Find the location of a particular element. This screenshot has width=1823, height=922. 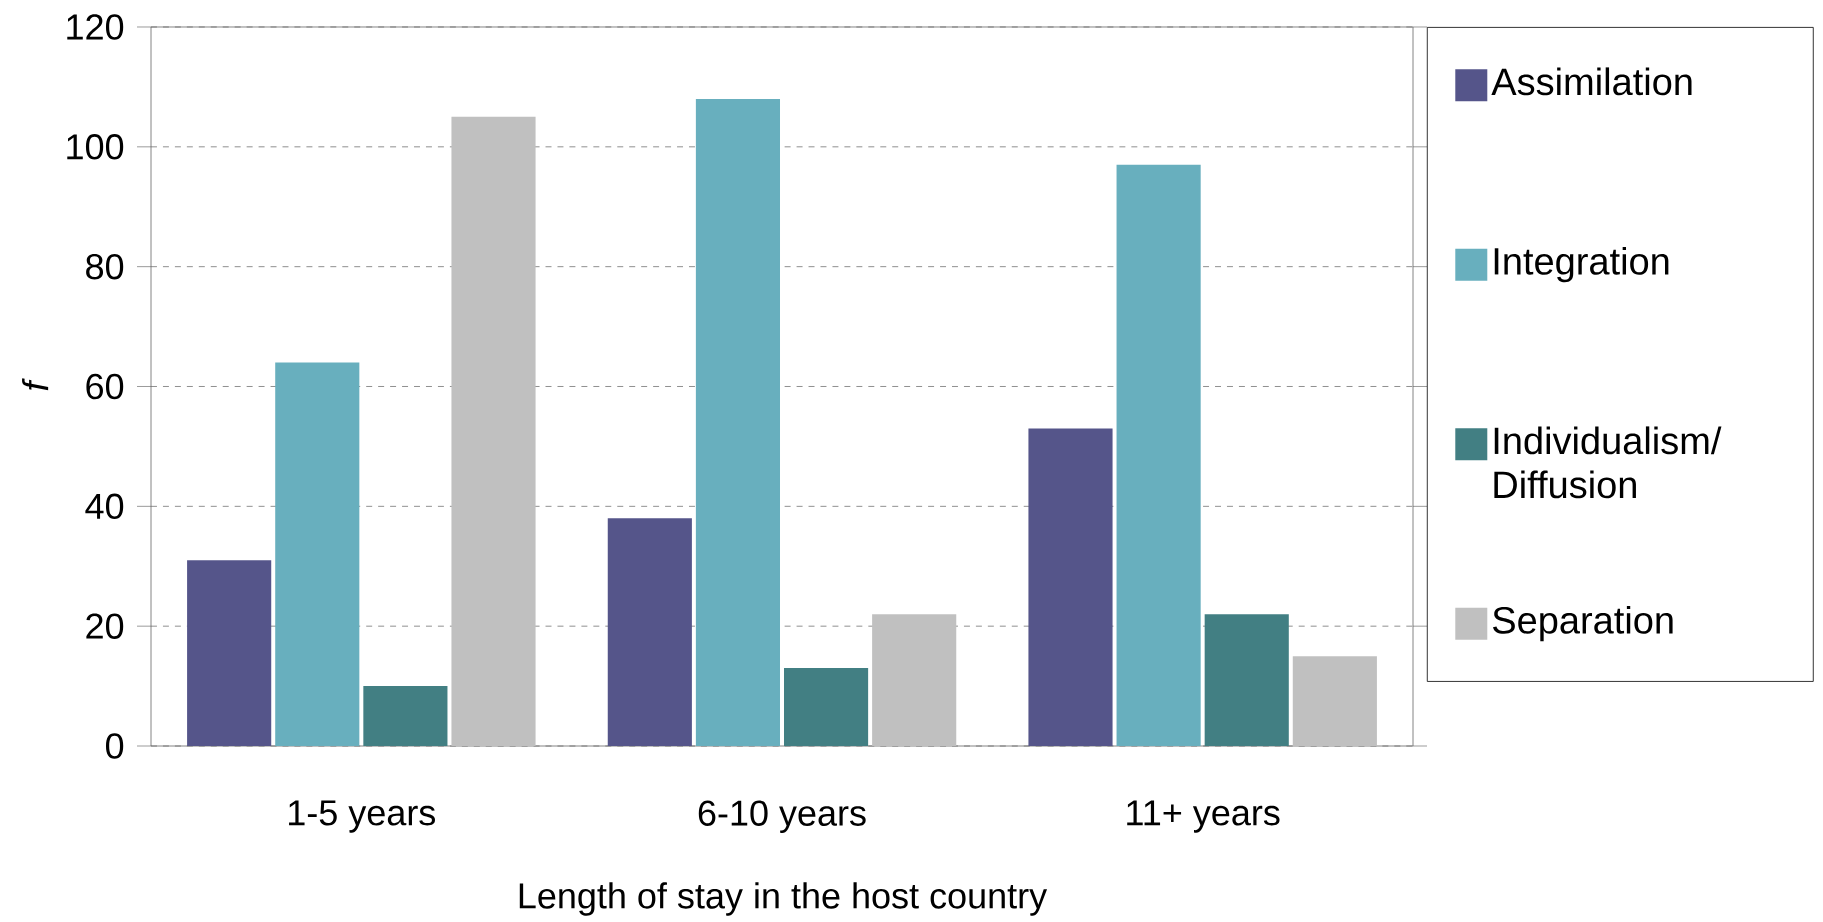

x-tick-label: 11+ years is located at coordinates (1203, 816).